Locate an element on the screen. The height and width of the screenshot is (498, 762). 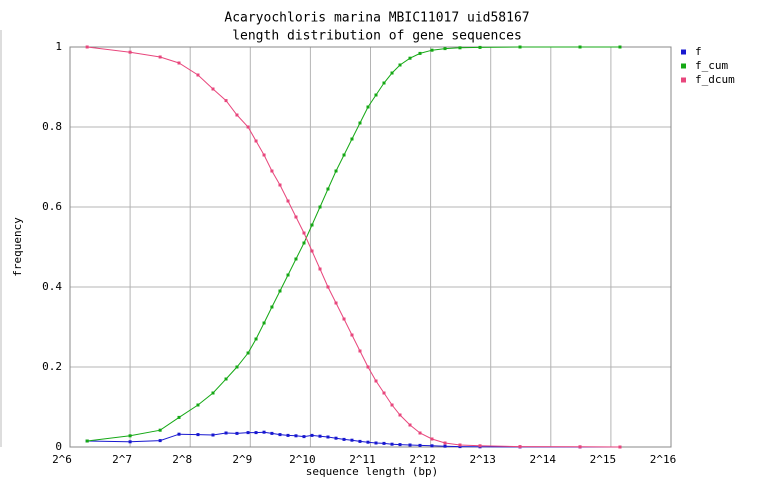
y-axis-label: frequency is located at coordinates (17, 247).